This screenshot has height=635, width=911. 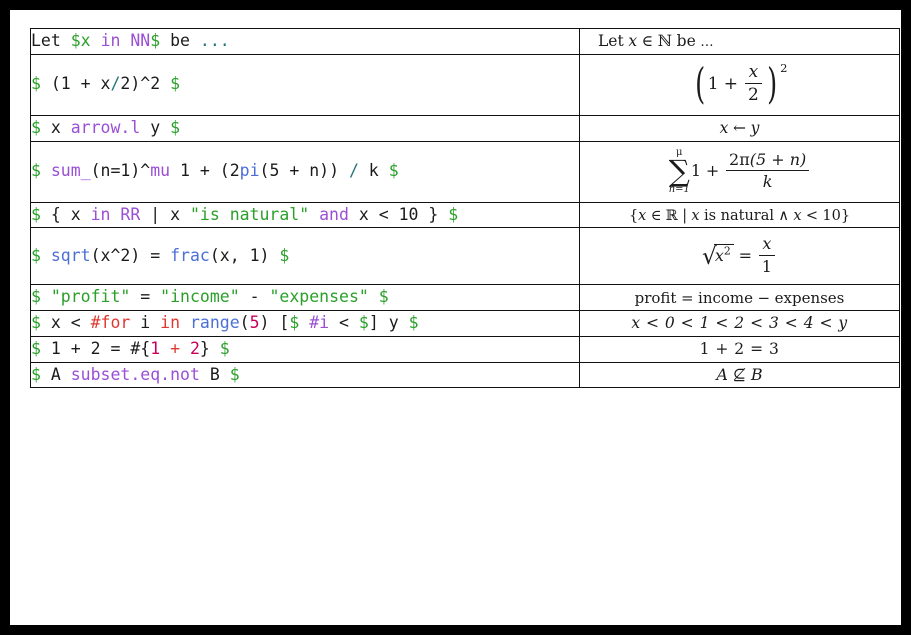 What do you see at coordinates (784, 67) in the screenshot?
I see `math-exponent: 2` at bounding box center [784, 67].